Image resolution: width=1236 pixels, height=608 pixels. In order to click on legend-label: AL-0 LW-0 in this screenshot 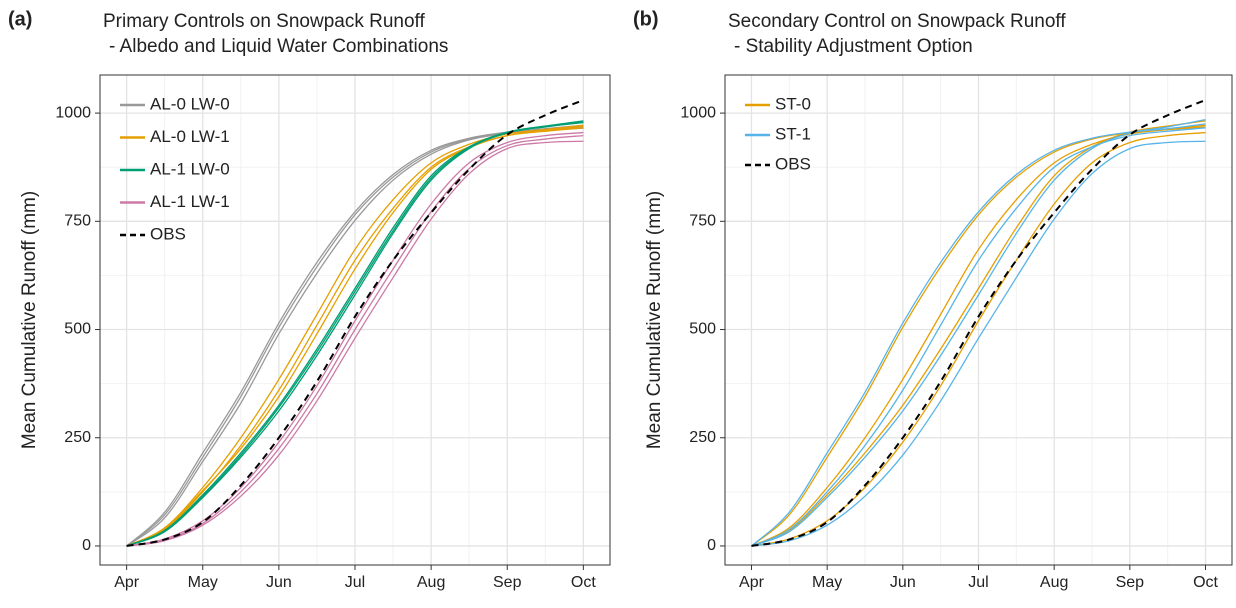, I will do `click(190, 103)`.